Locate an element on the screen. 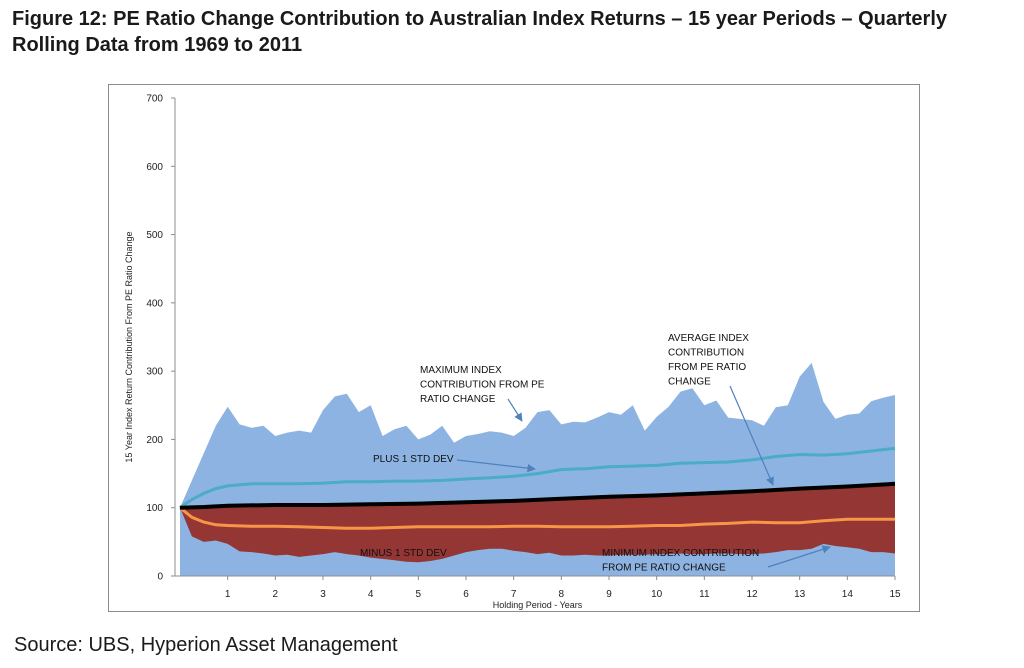 The height and width of the screenshot is (668, 1024). plus-std-annotation-arrow is located at coordinates (496, 466).